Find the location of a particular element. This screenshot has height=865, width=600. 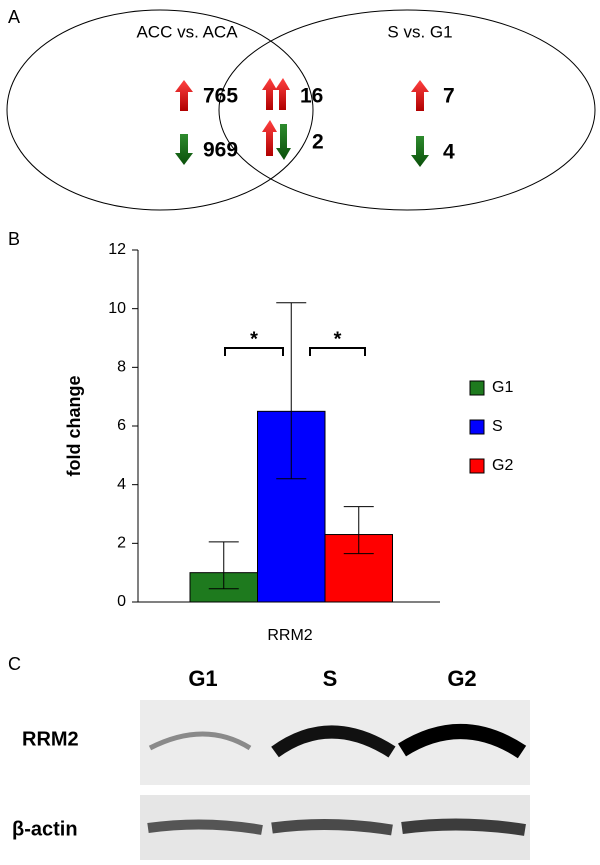

panel-label: A is located at coordinates (14, 17).